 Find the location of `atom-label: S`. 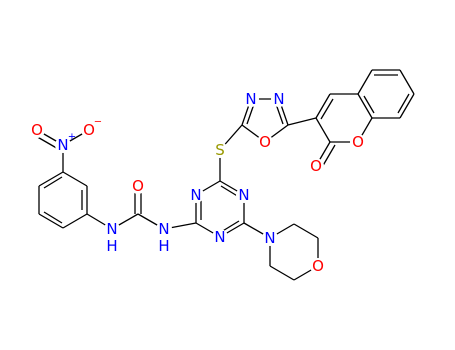

atom-label: S is located at coordinates (220, 150).